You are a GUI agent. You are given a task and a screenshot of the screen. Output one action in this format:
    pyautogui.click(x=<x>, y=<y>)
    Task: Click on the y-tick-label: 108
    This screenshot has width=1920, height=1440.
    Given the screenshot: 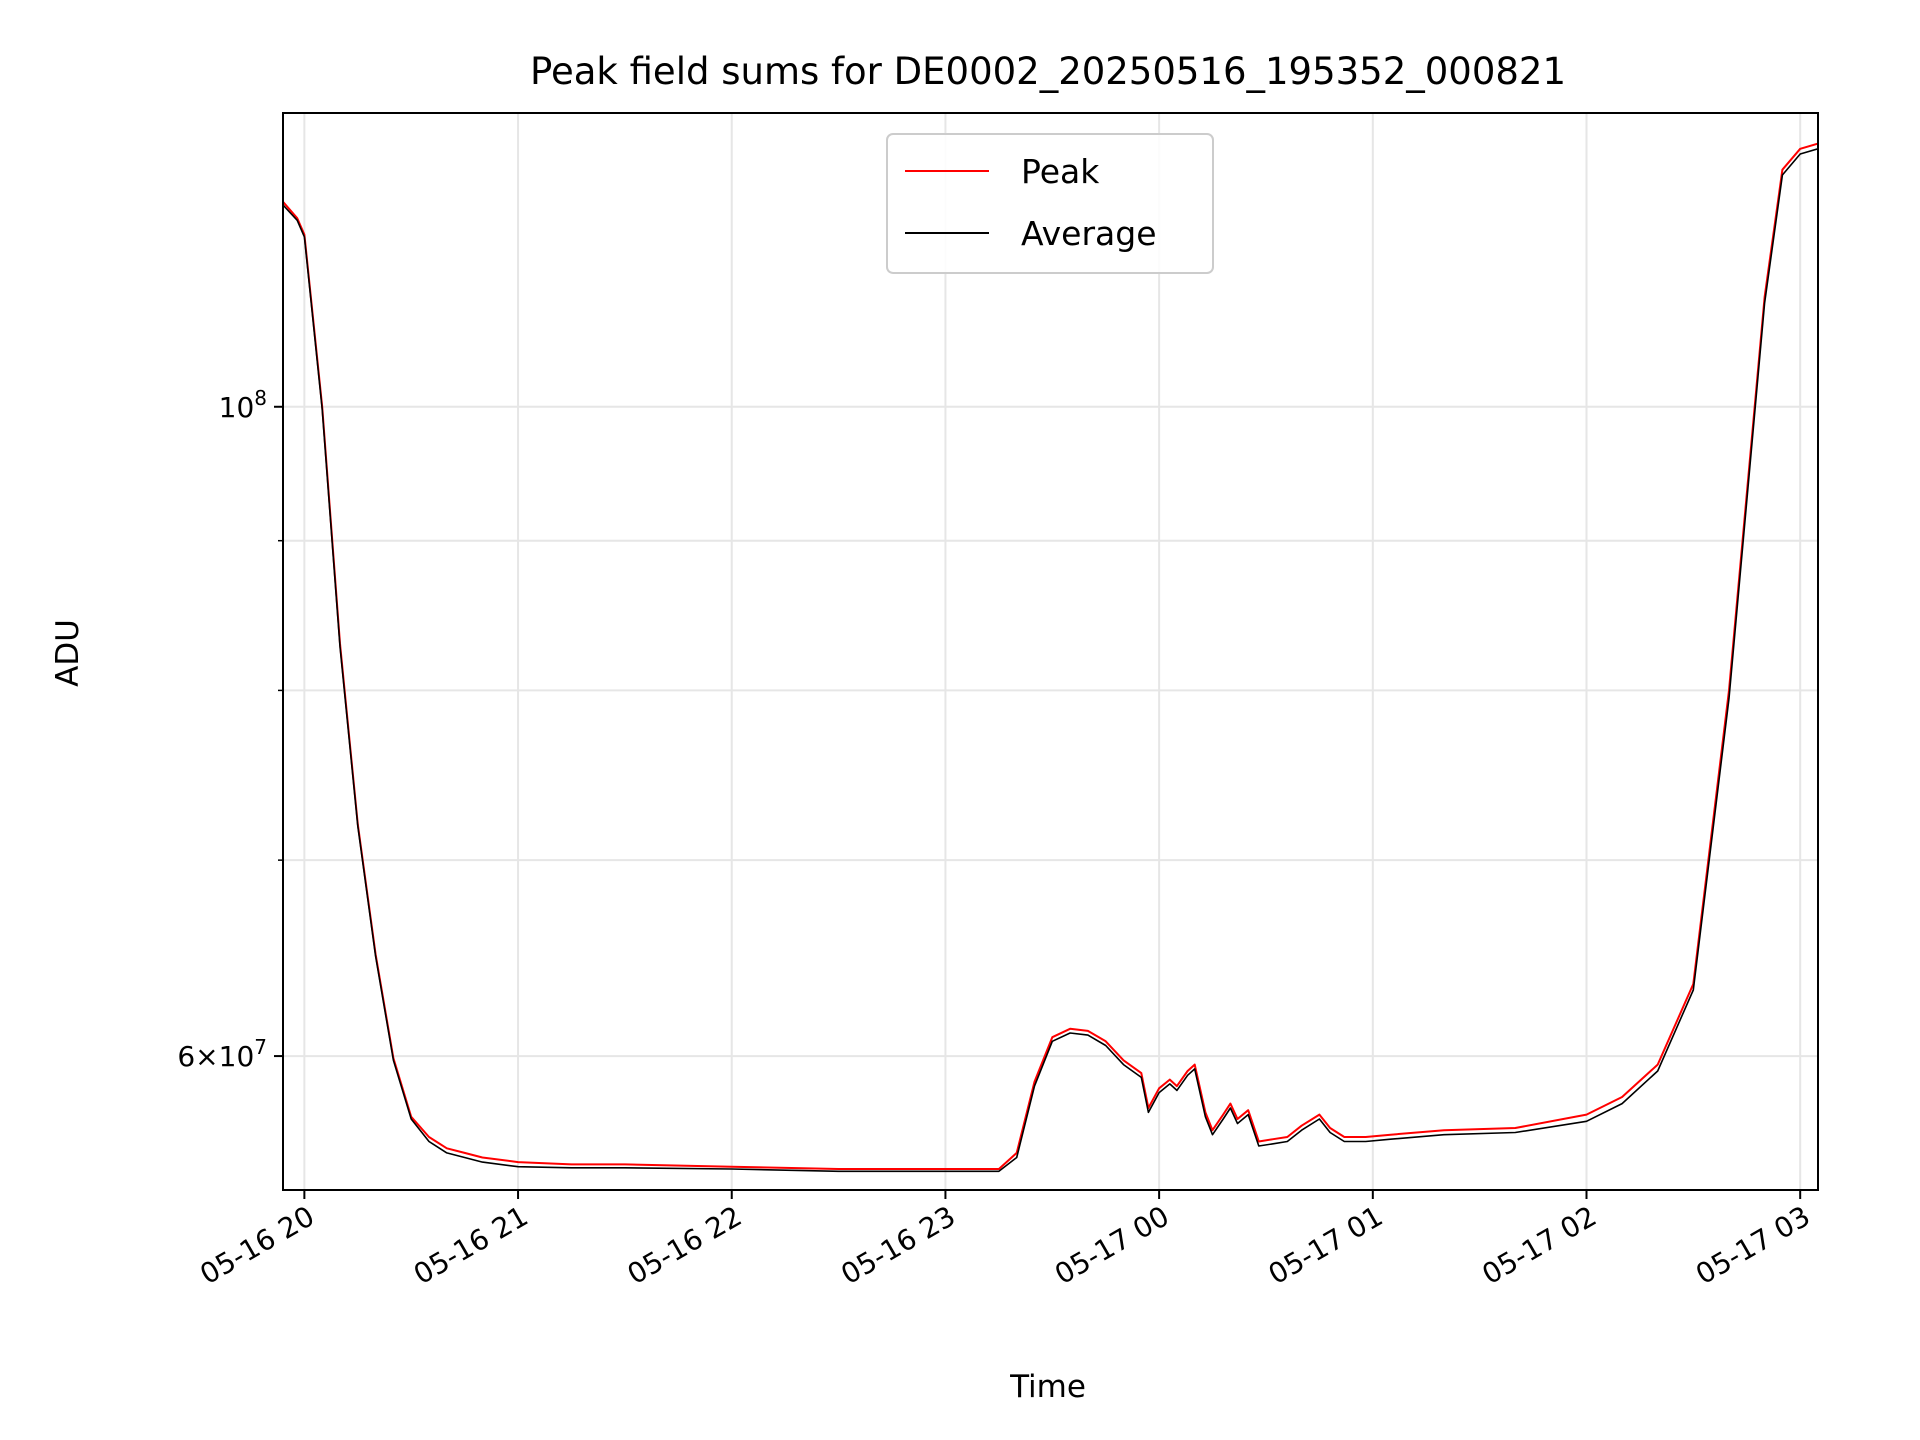 What is the action you would take?
    pyautogui.click(x=243, y=405)
    